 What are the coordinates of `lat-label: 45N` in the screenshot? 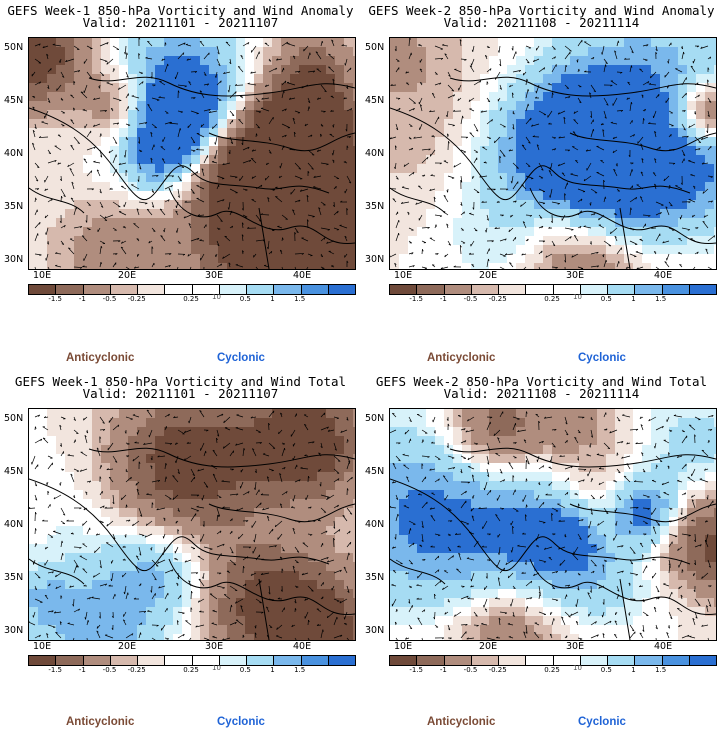 It's located at (375, 471).